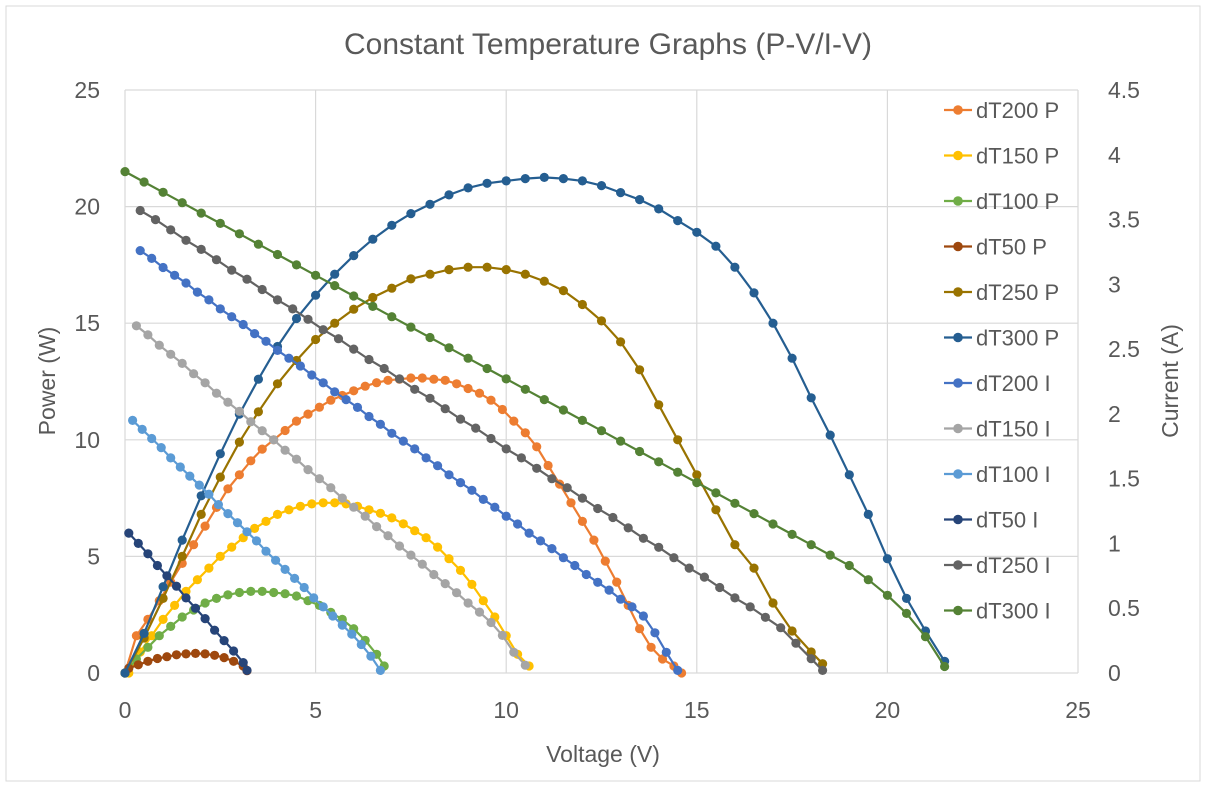 The image size is (1206, 787). Describe the element at coordinates (1001, 201) in the screenshot. I see `legend-entry: dT100 P` at that location.